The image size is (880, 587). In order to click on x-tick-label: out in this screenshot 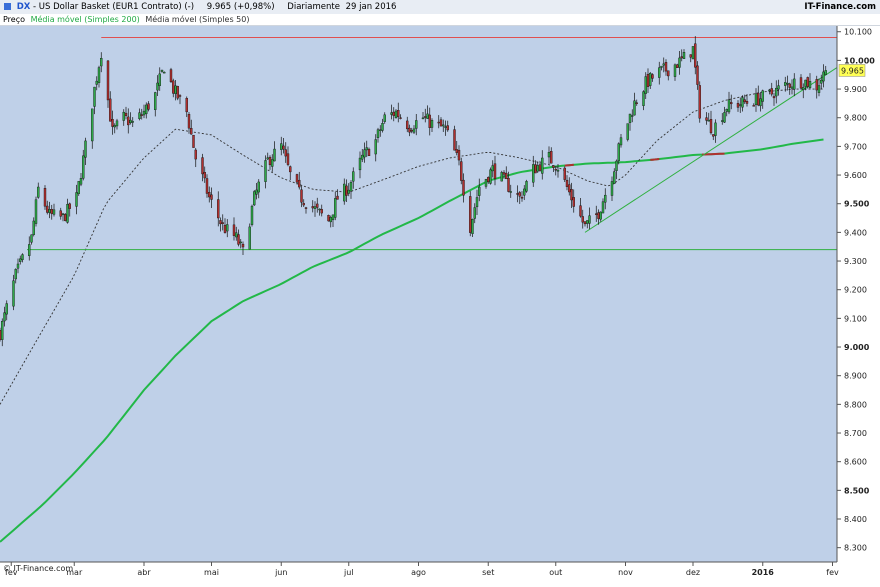, I will do `click(555, 572)`.